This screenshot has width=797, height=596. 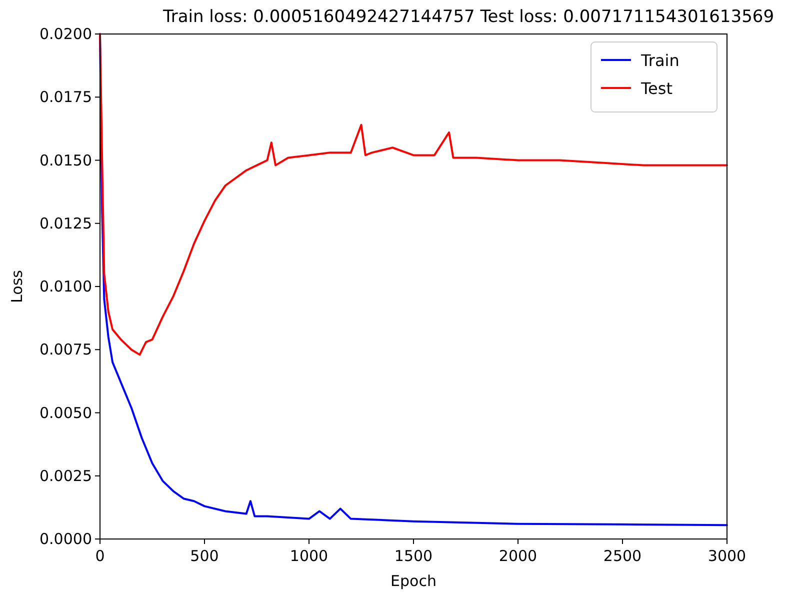 I want to click on y-tick-label: 0.0025, so click(x=66, y=475).